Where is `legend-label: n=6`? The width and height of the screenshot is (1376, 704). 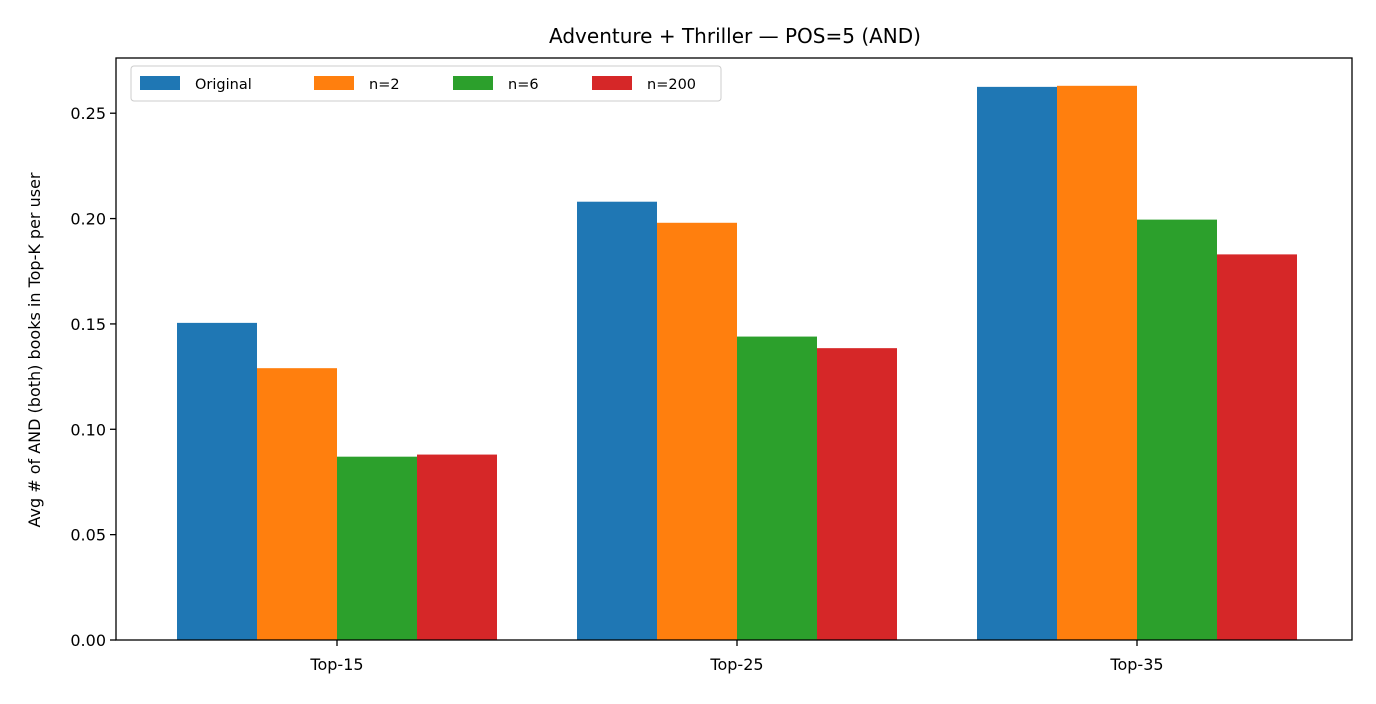 legend-label: n=6 is located at coordinates (523, 85).